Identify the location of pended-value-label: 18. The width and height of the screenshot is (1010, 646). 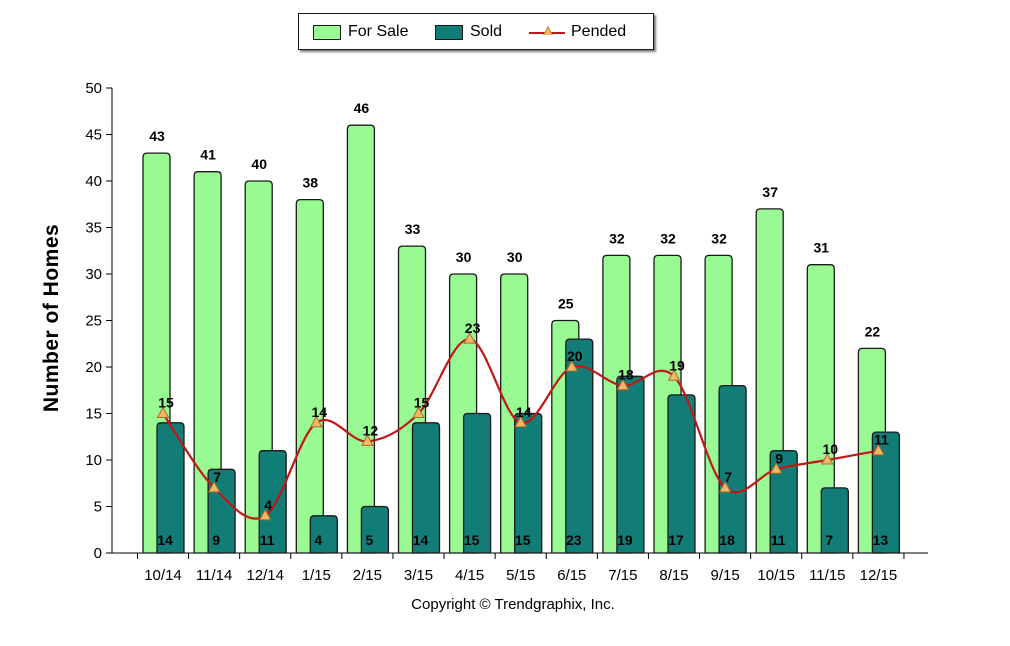
(626, 375).